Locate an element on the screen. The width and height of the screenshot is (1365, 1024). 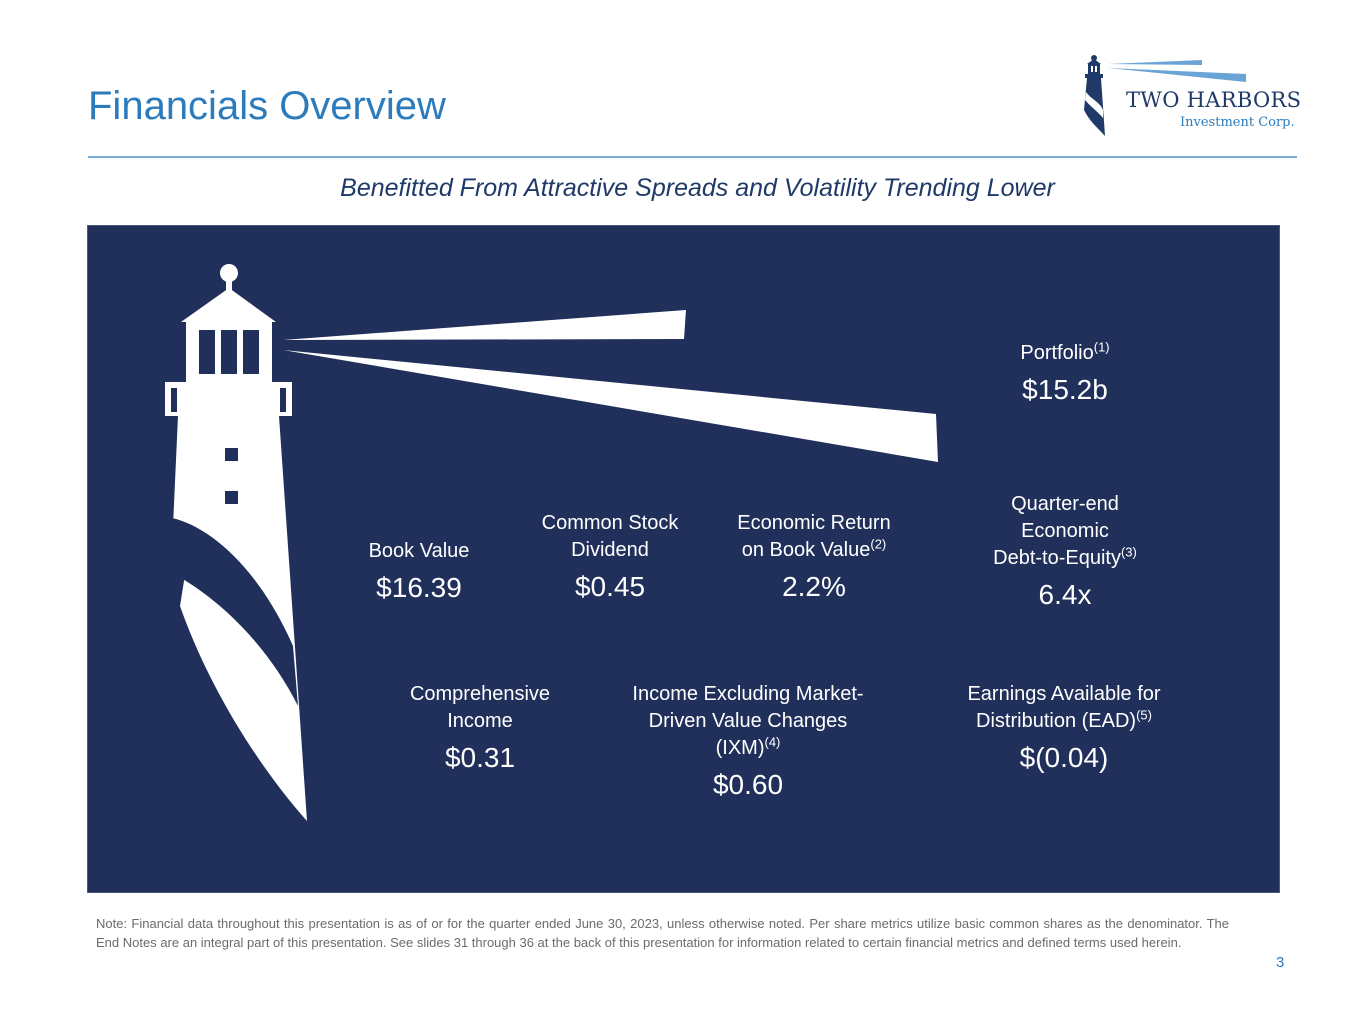
metric-economic-return: Economic Return on Book Value(2) 2.2% is located at coordinates (814, 557).